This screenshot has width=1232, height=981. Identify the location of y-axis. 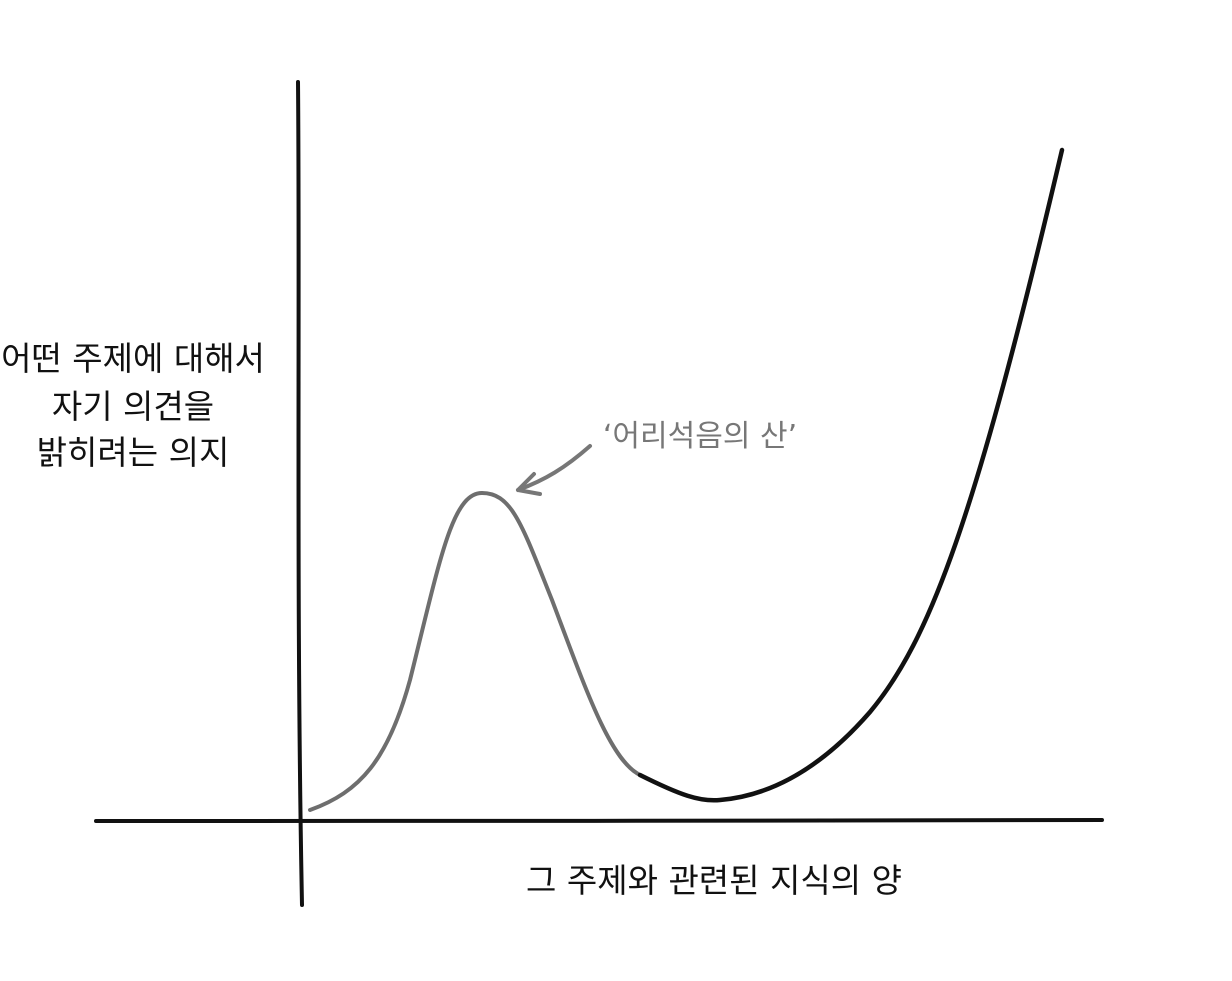
(300, 493).